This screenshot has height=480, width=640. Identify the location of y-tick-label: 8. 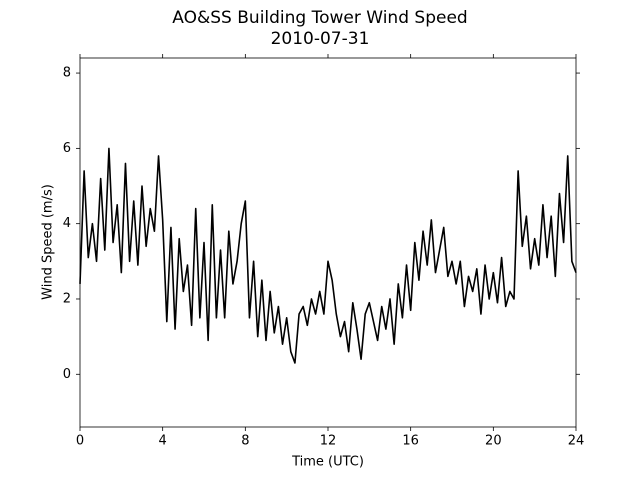
(67, 73).